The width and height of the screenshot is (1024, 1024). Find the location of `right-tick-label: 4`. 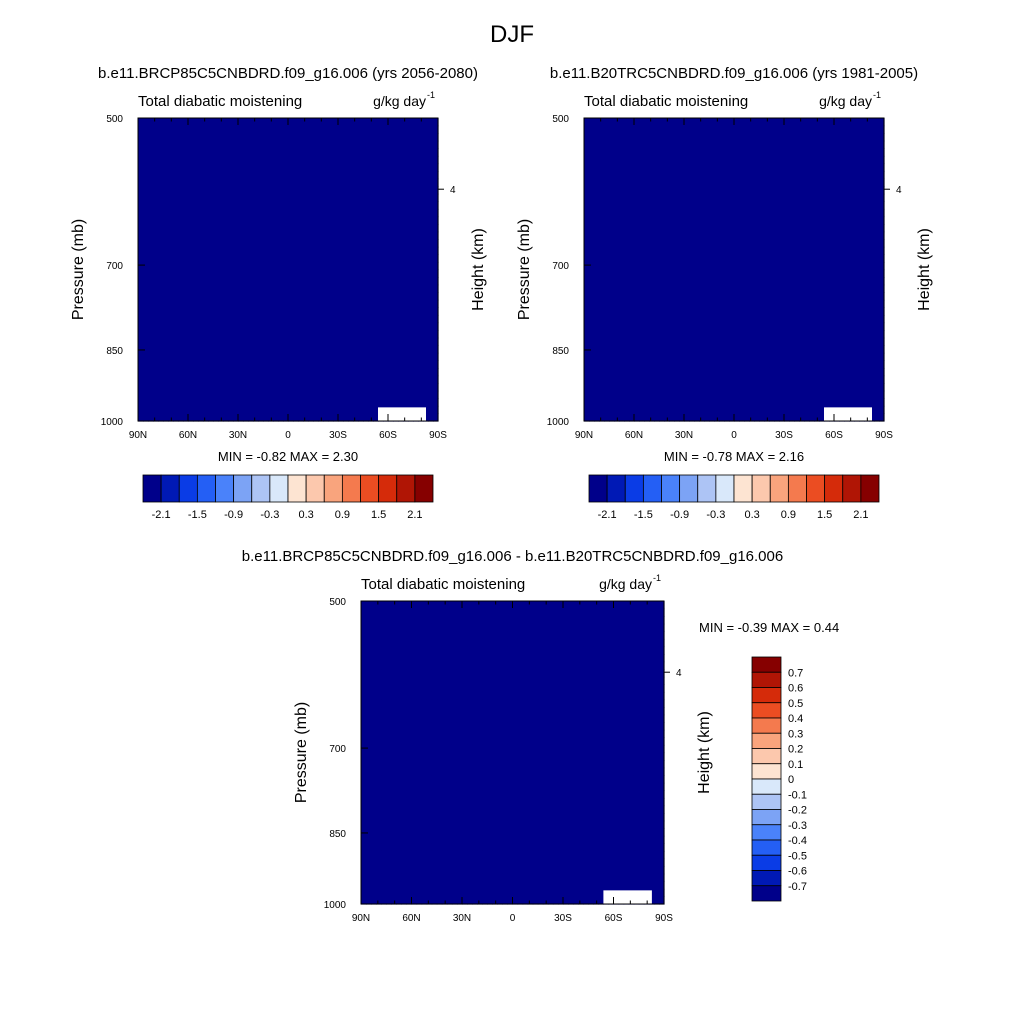

right-tick-label: 4 is located at coordinates (899, 190).